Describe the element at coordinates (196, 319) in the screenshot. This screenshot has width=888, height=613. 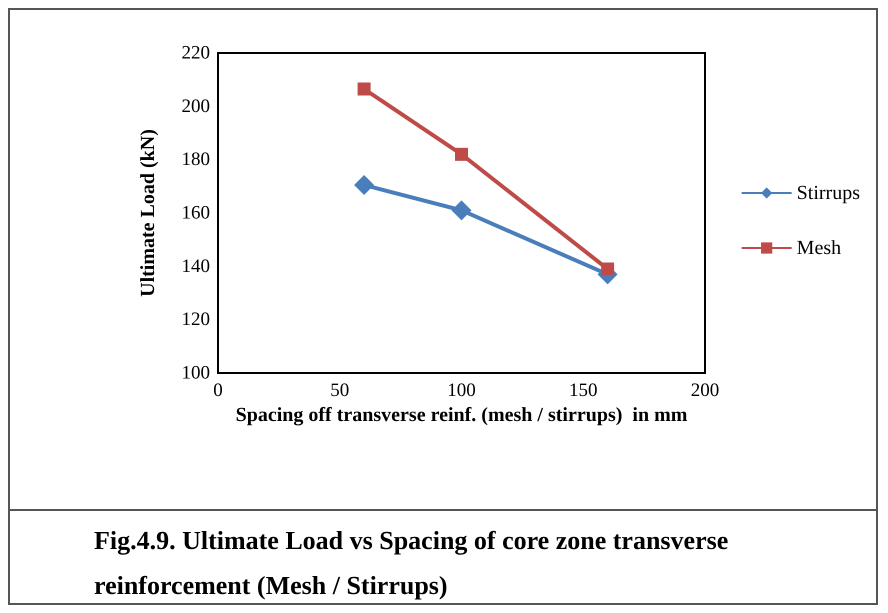
I see `y-tick-label: 120` at that location.